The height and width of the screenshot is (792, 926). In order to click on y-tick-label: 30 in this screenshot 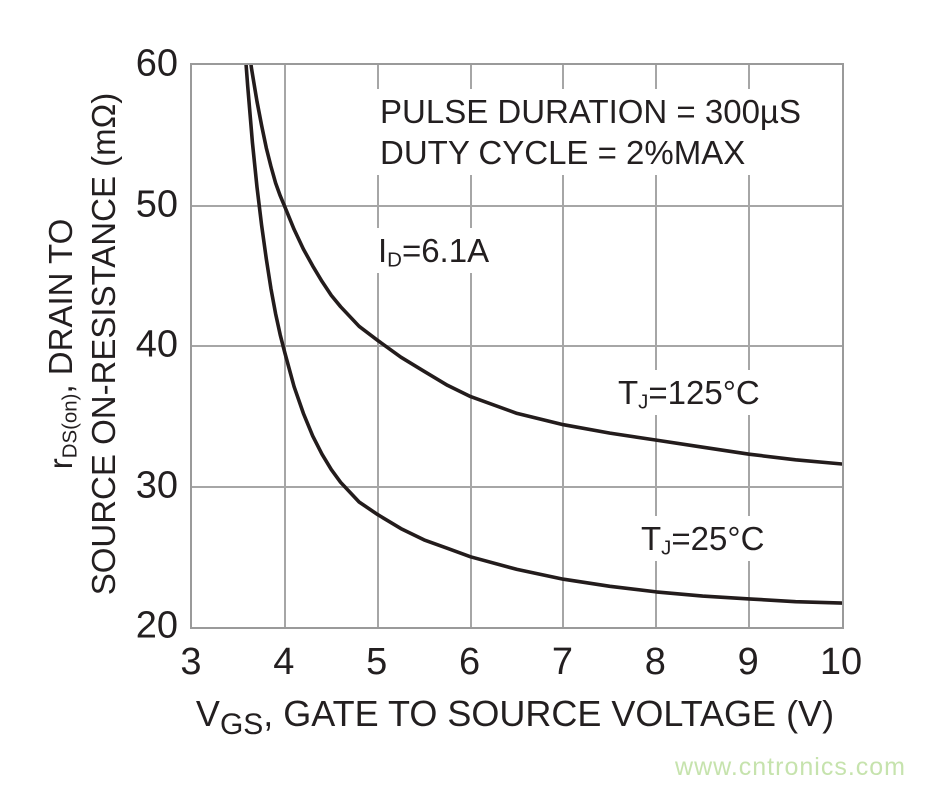, I will do `click(156, 485)`.